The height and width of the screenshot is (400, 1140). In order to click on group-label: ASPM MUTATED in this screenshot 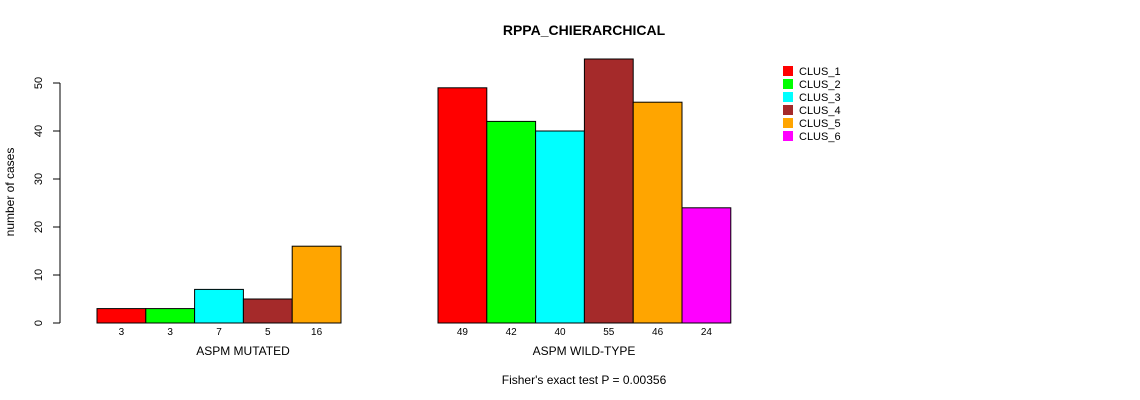, I will do `click(243, 351)`.